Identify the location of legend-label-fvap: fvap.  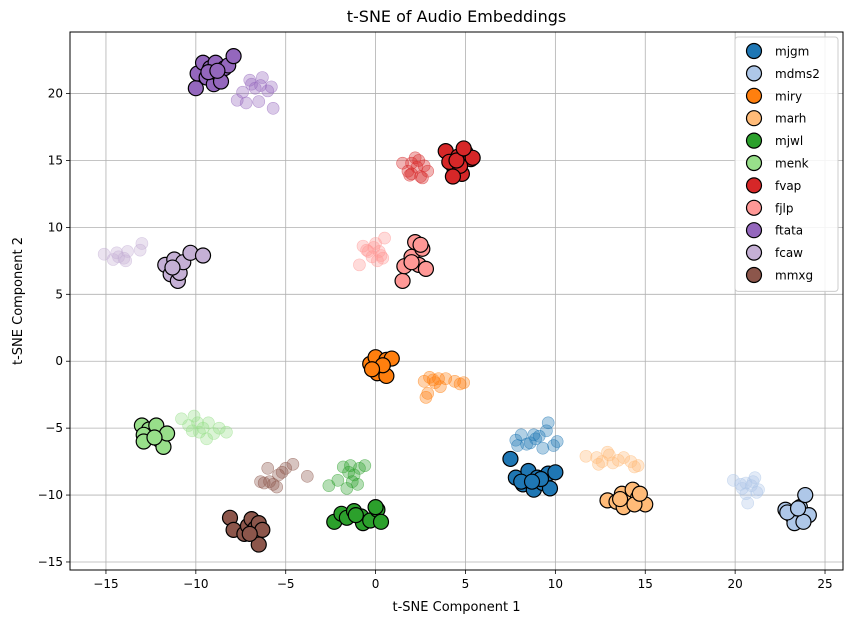
(788, 186).